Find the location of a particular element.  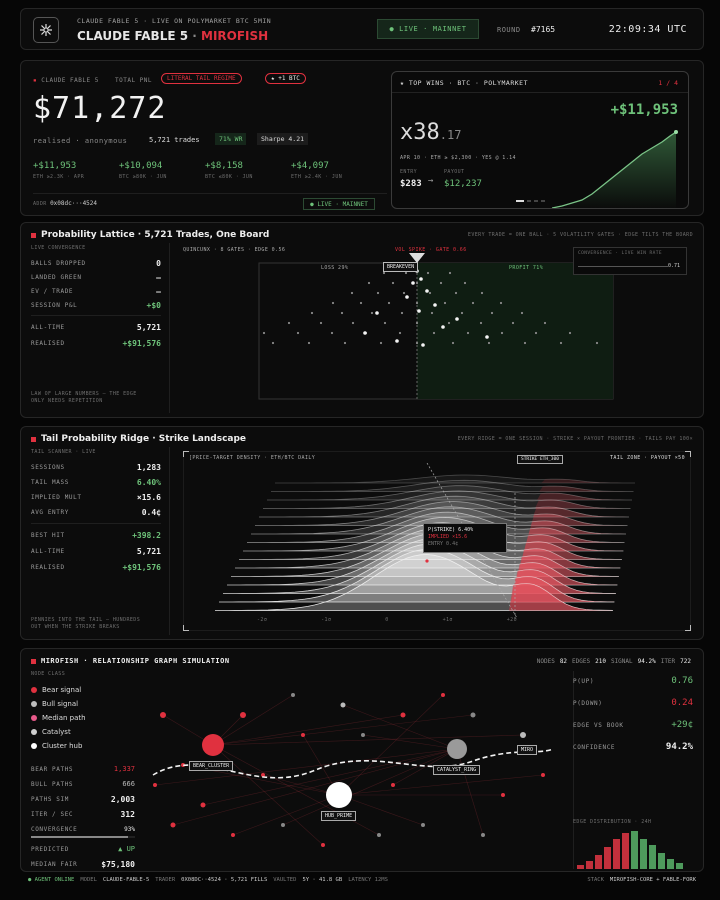

app-title-accent: MIROFISH is located at coordinates (235, 36).